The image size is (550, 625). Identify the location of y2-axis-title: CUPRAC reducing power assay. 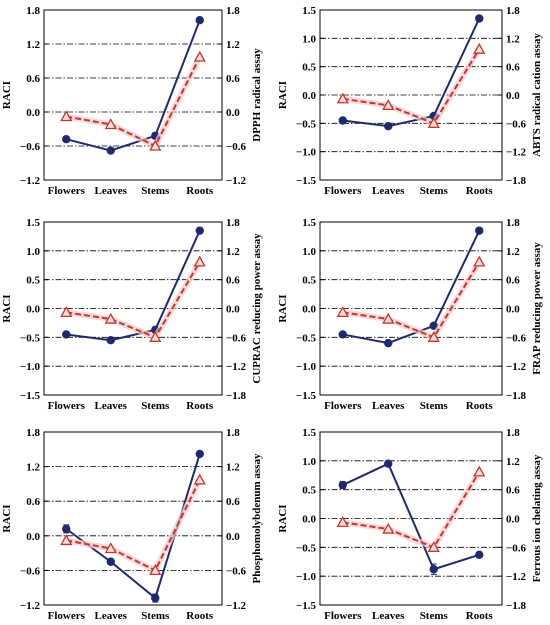
(257, 308).